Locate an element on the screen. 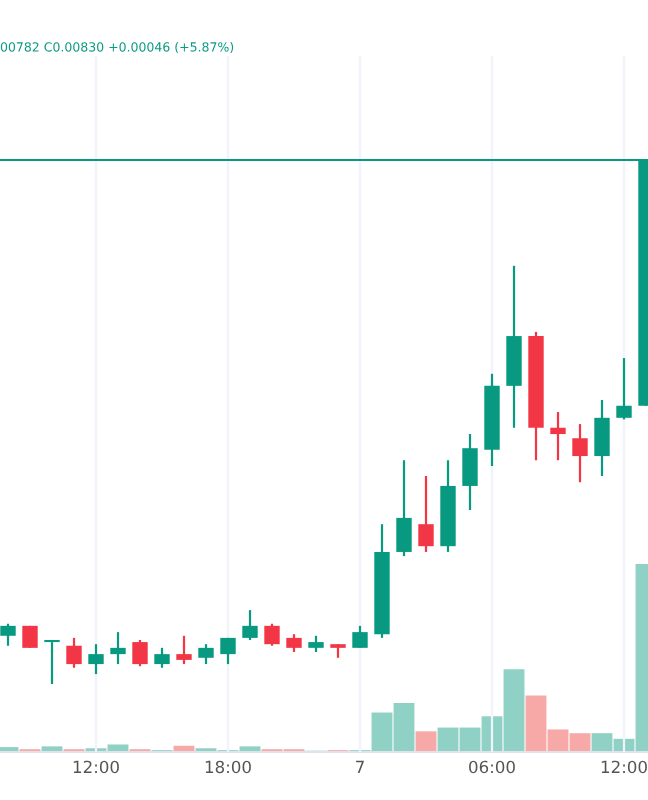 The height and width of the screenshot is (800, 648). x-tick-label: 06:00 is located at coordinates (492, 767).